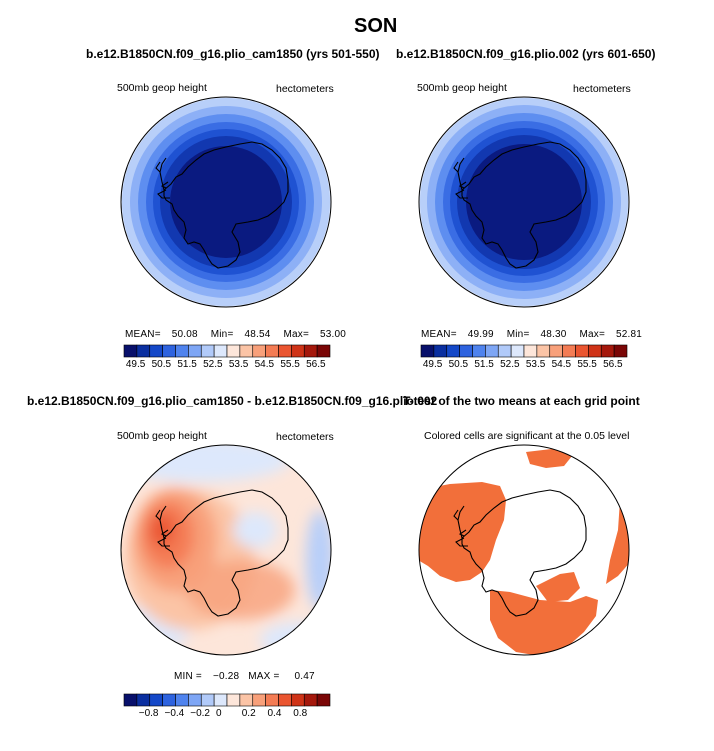 The width and height of the screenshot is (714, 751). What do you see at coordinates (264, 676) in the screenshot?
I see `panel3-max-label: MAX =` at bounding box center [264, 676].